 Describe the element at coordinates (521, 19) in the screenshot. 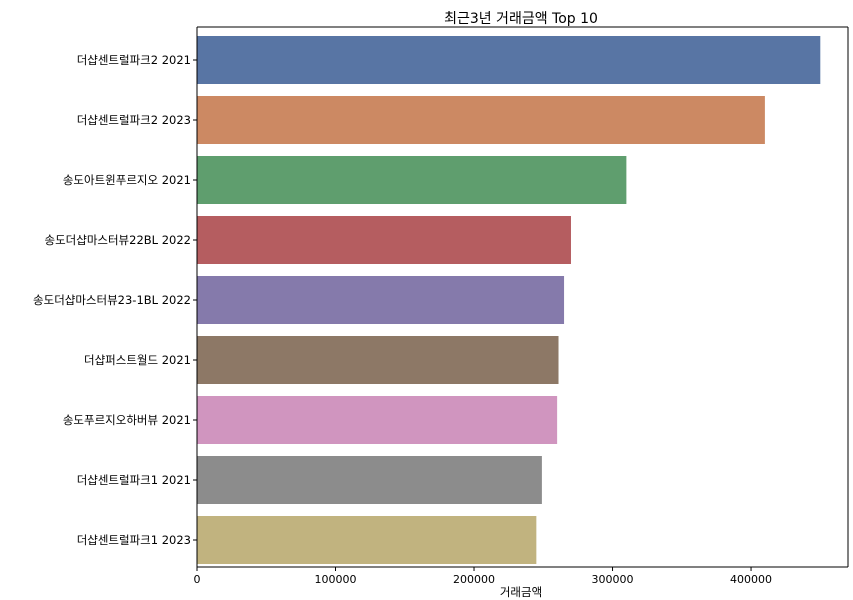

I see `chart-title: 최근3년 거래금액 Top 10` at that location.